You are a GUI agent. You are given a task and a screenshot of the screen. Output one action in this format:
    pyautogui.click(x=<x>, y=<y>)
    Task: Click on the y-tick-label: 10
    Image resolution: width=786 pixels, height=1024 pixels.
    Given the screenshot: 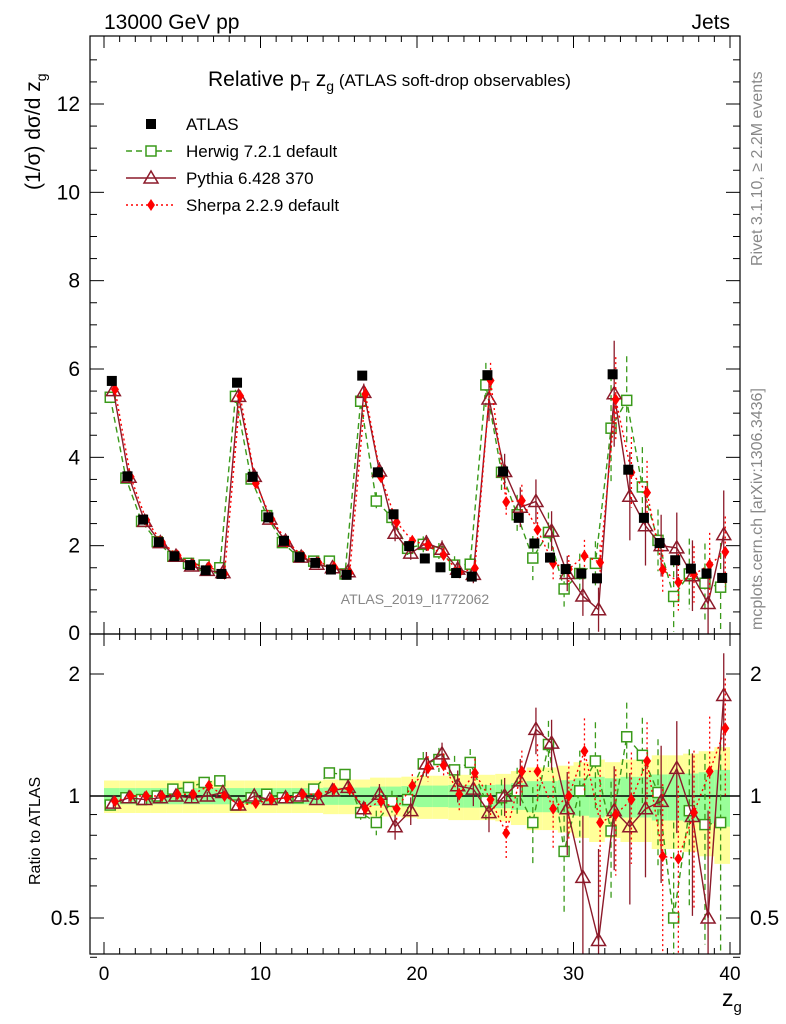 What is the action you would take?
    pyautogui.click(x=68, y=192)
    